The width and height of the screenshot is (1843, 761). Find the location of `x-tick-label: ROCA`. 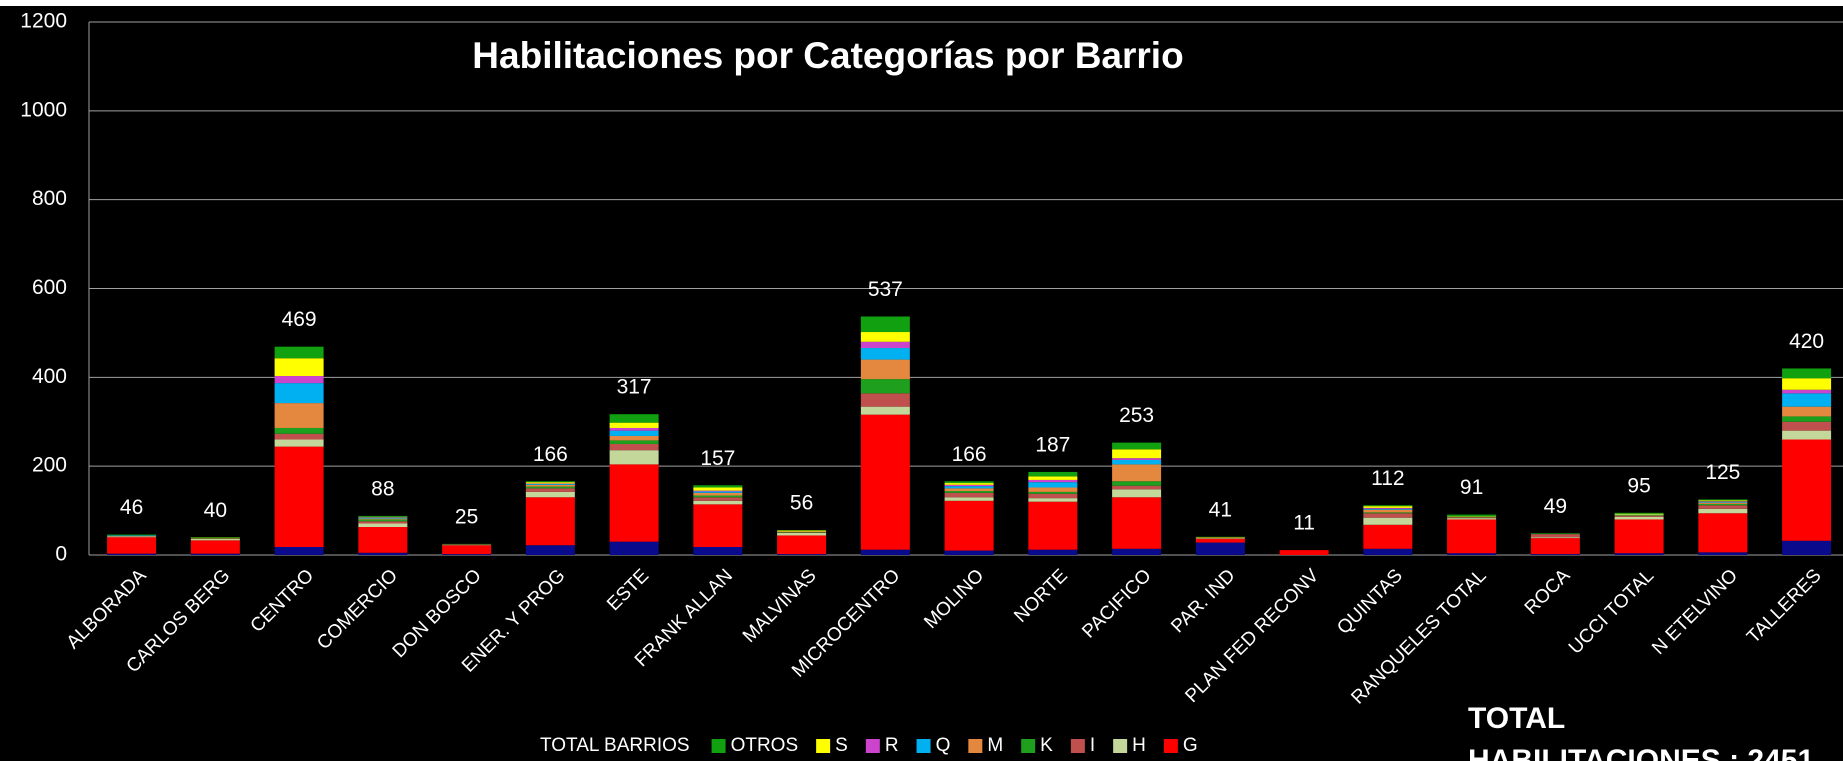

x-tick-label: ROCA is located at coordinates (1548, 592).